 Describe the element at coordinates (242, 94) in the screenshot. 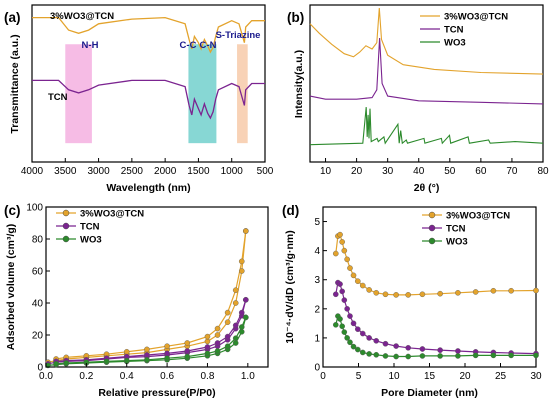

I see `band-s-triazine` at that location.